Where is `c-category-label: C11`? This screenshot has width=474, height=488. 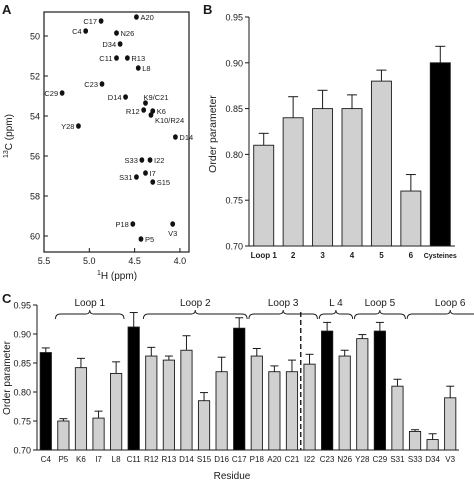 c-category-label: C11 is located at coordinates (134, 459).